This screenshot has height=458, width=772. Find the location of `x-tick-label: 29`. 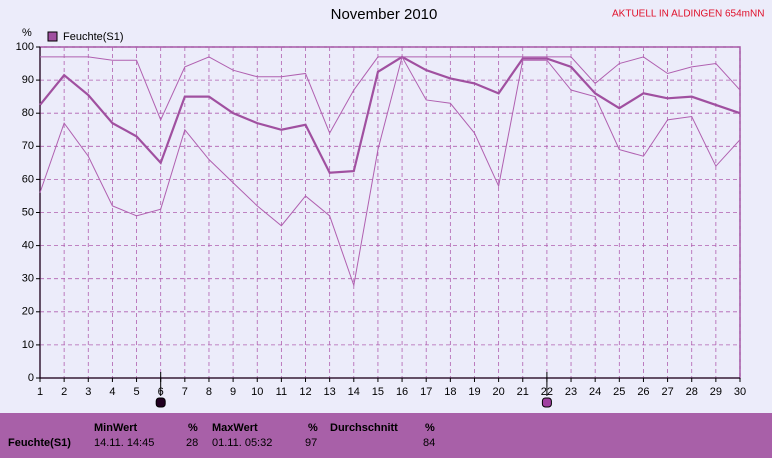

x-tick-label: 29 is located at coordinates (716, 392).